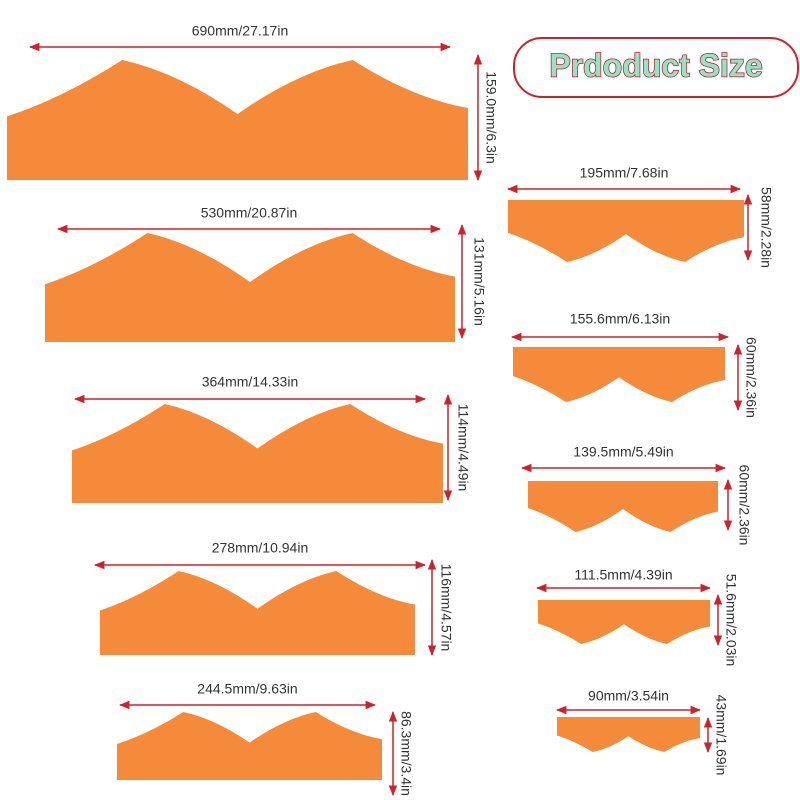 Image resolution: width=800 pixels, height=800 pixels. What do you see at coordinates (260, 548) in the screenshot?
I see `width-label: 278mm/10.94in` at bounding box center [260, 548].